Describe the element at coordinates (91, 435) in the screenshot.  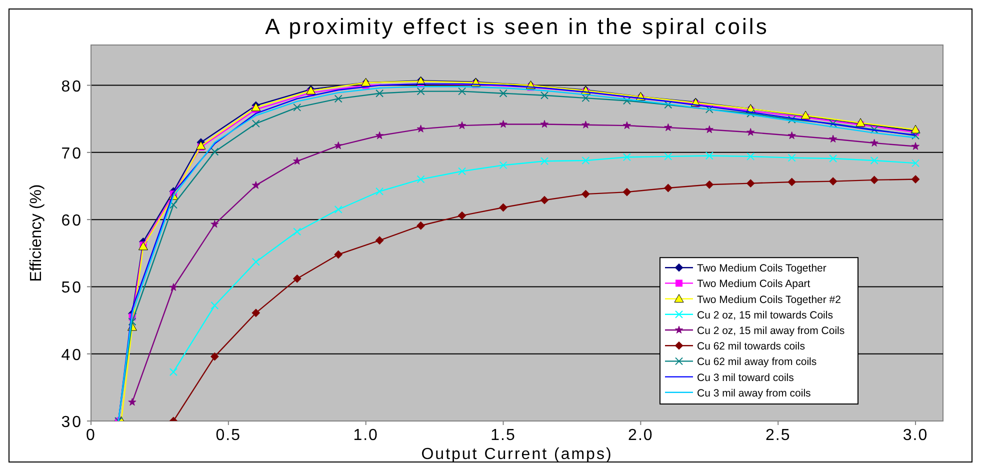
I see `x-tick-label: 0` at that location.